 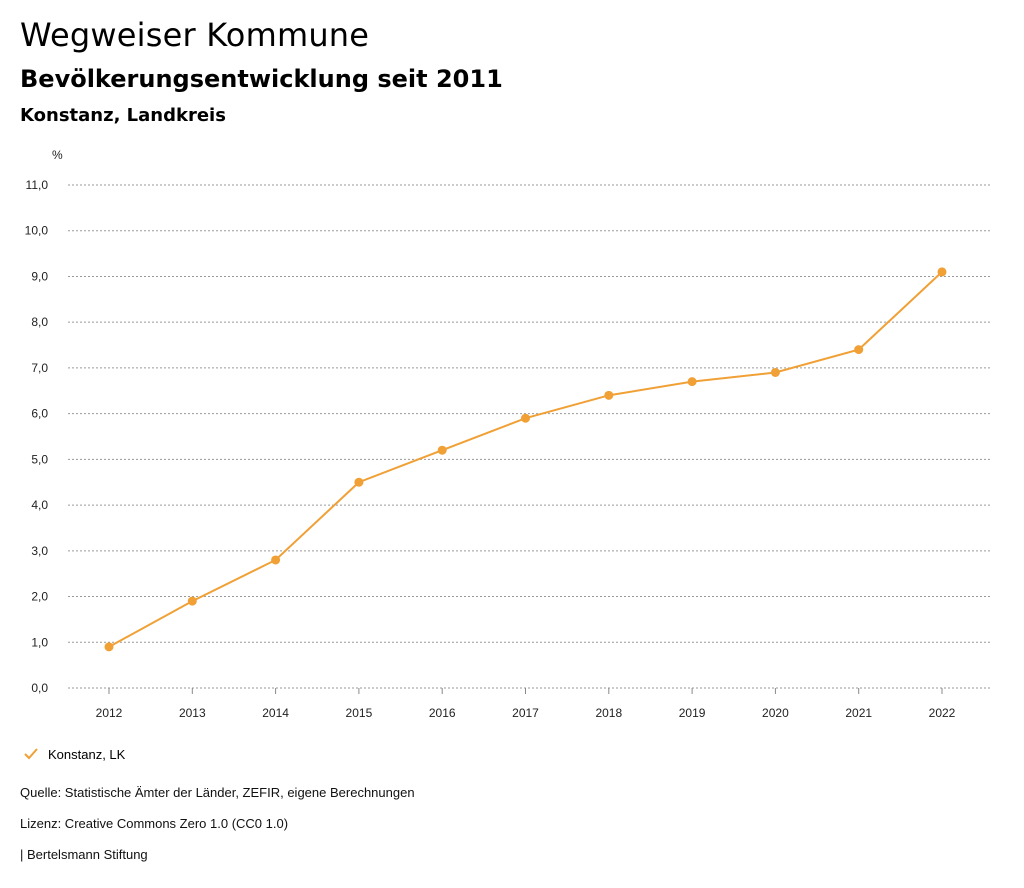 I want to click on y-tick-label: 2,0, so click(x=39, y=597).